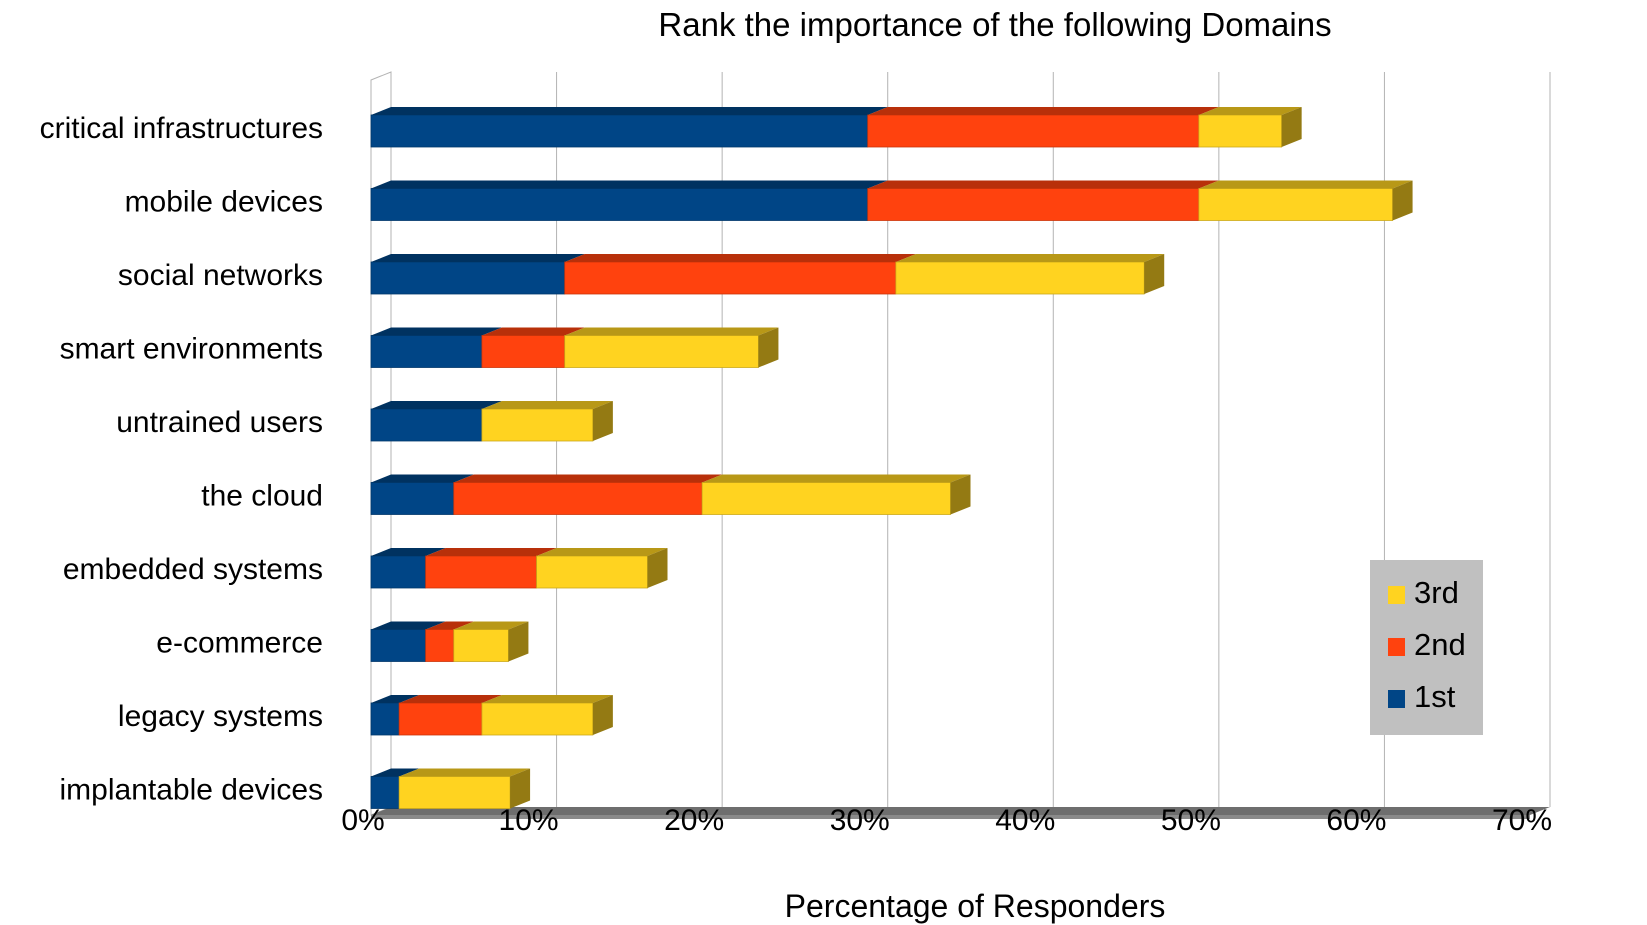  I want to click on legend-swatch-2nd, so click(1396, 647).